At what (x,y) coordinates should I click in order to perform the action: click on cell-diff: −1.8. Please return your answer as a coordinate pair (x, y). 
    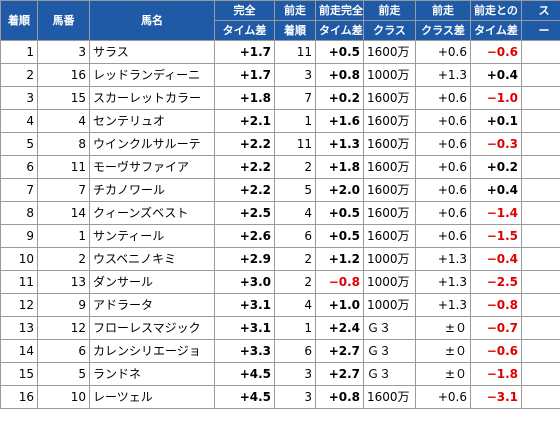
    Looking at the image, I should click on (496, 374).